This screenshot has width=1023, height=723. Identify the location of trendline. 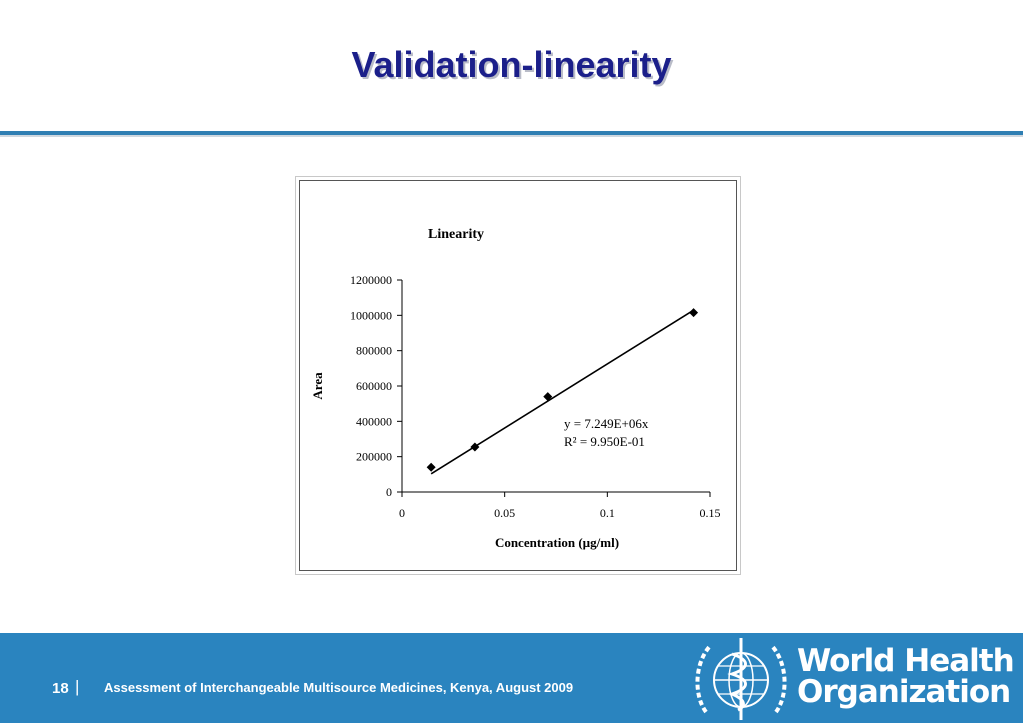
(562, 392).